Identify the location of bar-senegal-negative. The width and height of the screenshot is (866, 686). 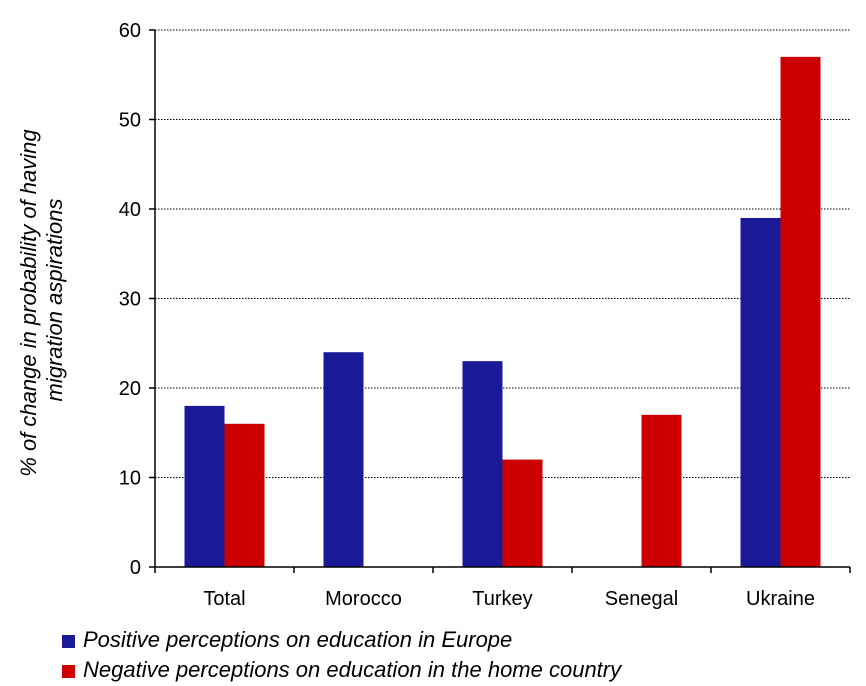
(661, 490).